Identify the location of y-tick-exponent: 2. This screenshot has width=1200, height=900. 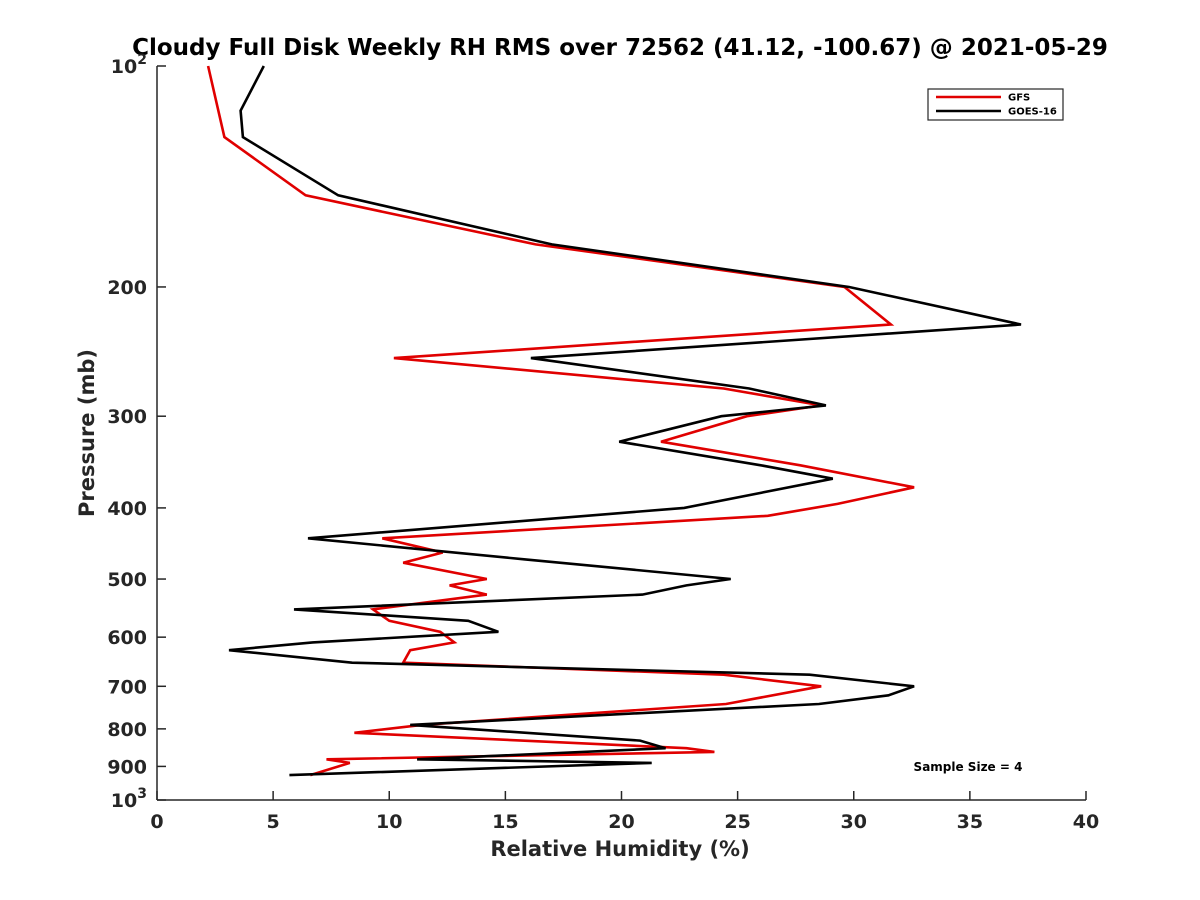
(142, 60).